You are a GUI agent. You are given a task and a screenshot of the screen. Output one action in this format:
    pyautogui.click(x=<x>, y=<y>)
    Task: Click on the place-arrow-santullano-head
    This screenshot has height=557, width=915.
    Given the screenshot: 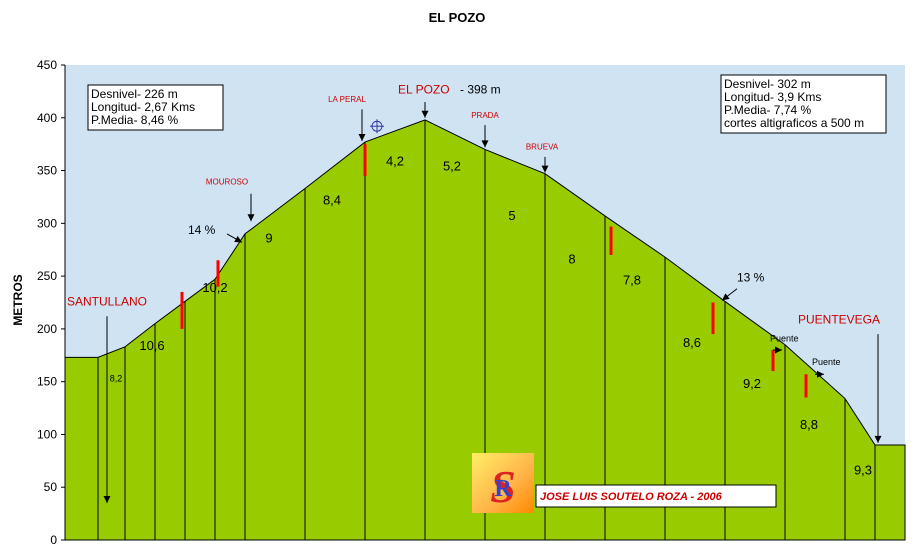 What is the action you would take?
    pyautogui.click(x=107, y=500)
    